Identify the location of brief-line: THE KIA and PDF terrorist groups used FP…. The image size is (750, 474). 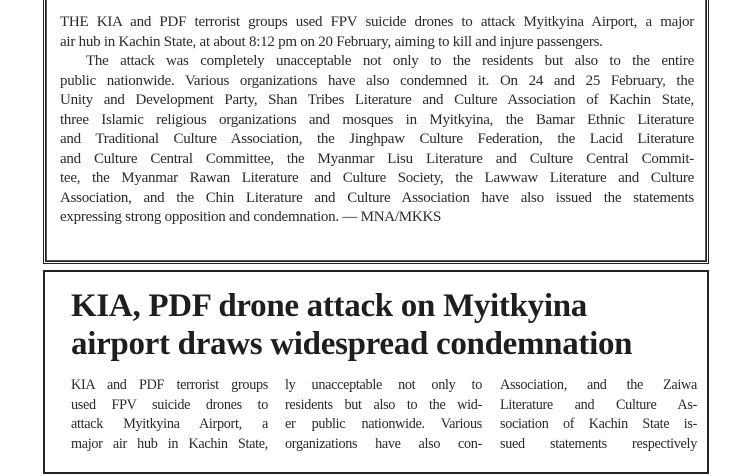
(377, 22).